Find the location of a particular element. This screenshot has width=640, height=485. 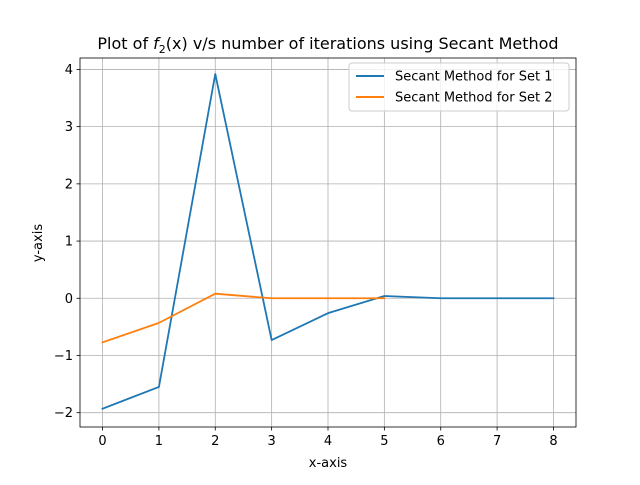

x-tick-label: 1 is located at coordinates (159, 441).